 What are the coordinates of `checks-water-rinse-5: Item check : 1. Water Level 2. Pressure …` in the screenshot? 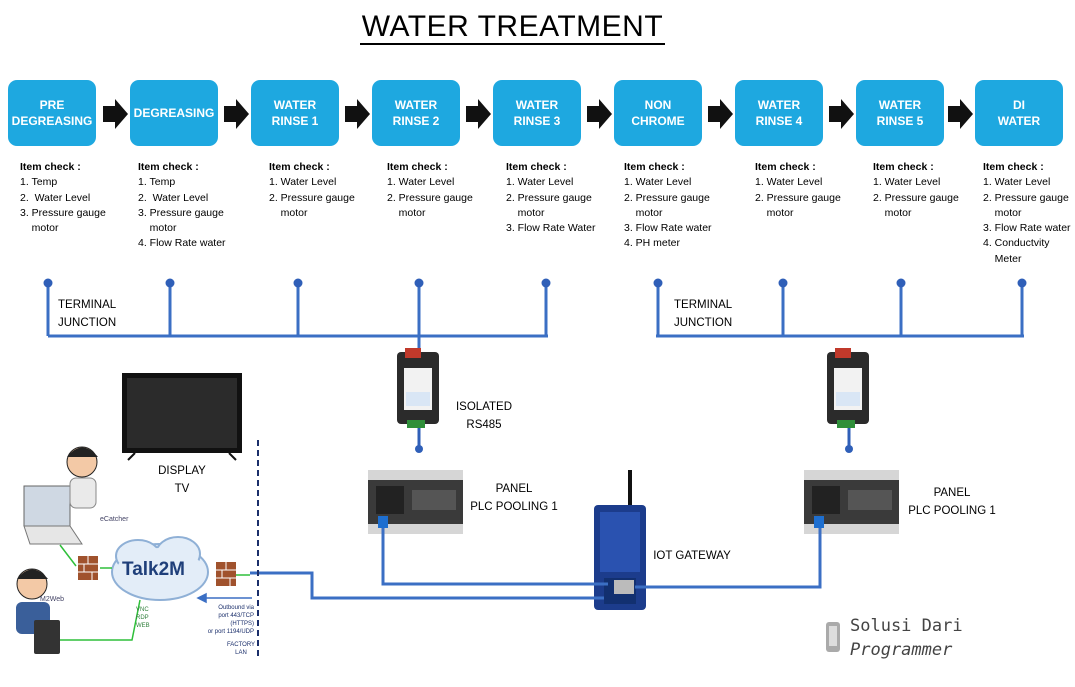 It's located at (933, 190).